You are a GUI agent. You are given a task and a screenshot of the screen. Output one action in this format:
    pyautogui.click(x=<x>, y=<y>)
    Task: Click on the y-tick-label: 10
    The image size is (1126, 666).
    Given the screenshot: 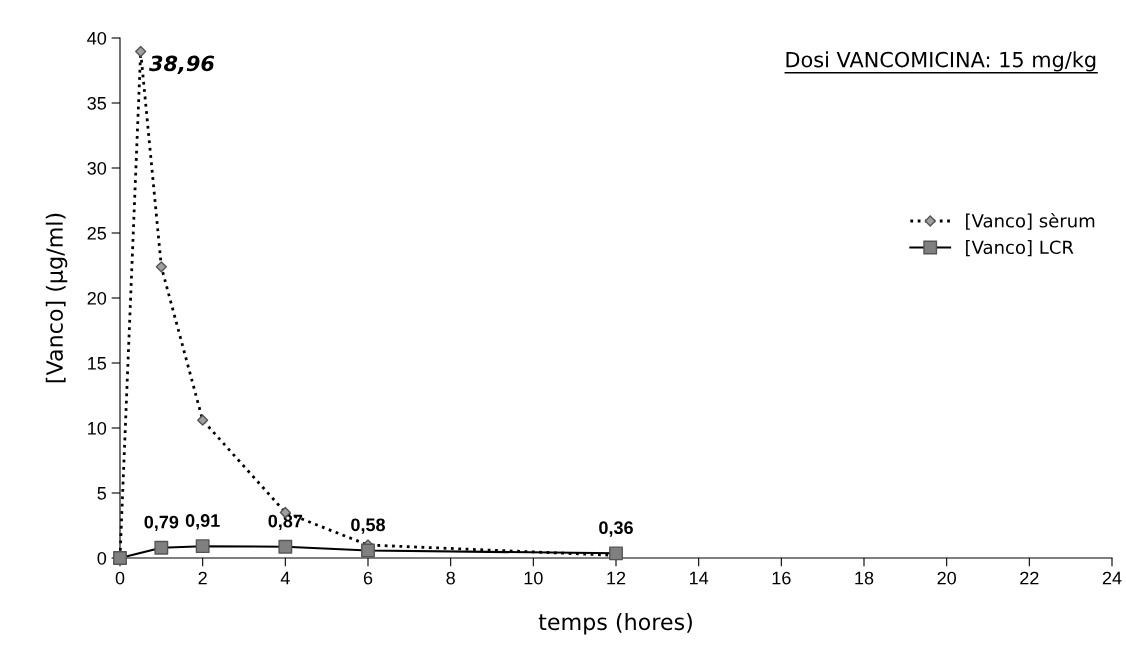 What is the action you would take?
    pyautogui.click(x=97, y=428)
    